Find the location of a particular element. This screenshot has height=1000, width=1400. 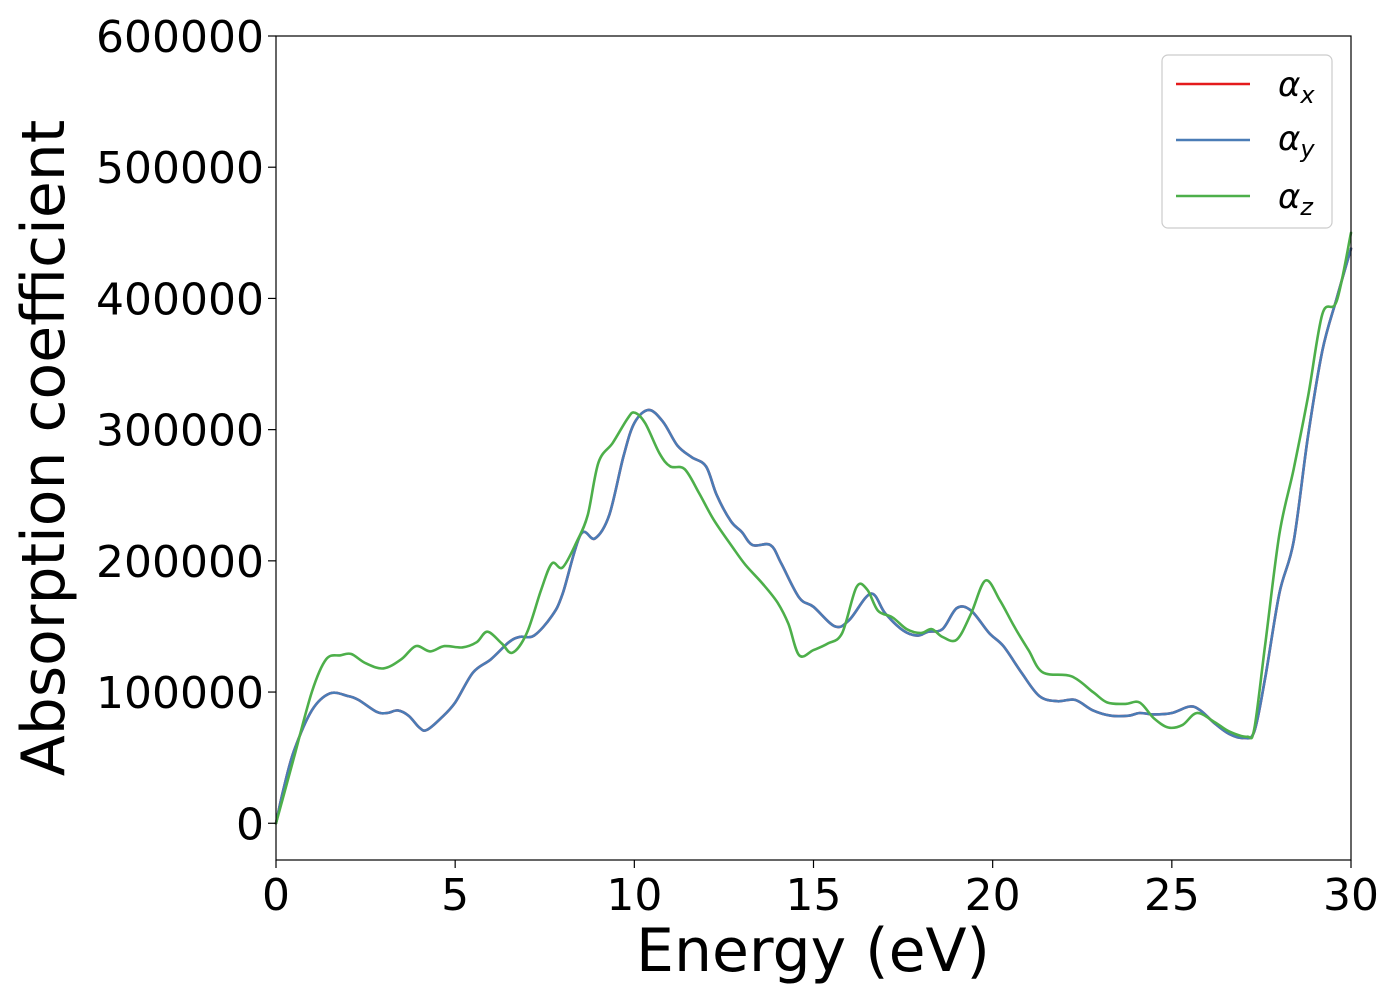

legend-box is located at coordinates (1247, 141).